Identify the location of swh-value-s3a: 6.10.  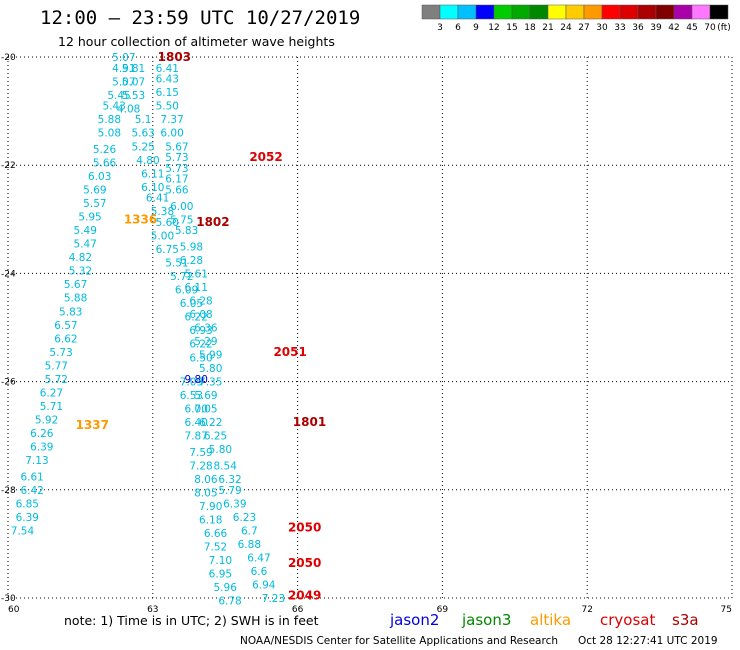
(152, 188).